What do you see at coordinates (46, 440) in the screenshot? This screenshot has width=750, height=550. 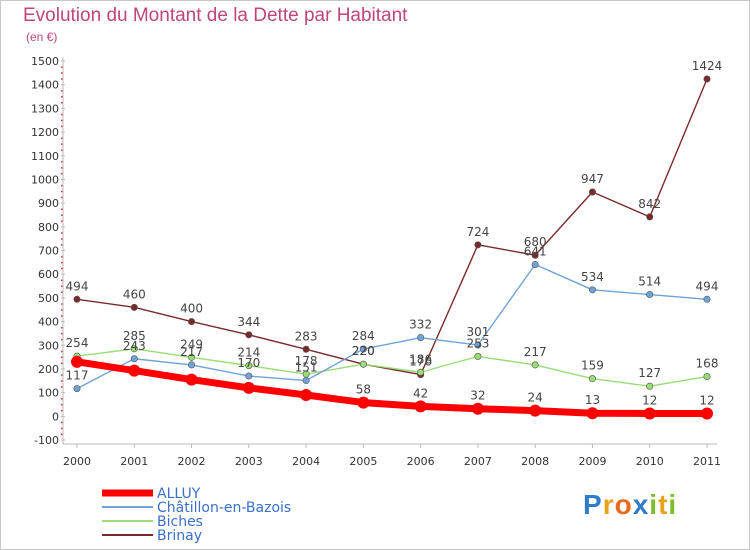 I see `y-tick-label: -100` at bounding box center [46, 440].